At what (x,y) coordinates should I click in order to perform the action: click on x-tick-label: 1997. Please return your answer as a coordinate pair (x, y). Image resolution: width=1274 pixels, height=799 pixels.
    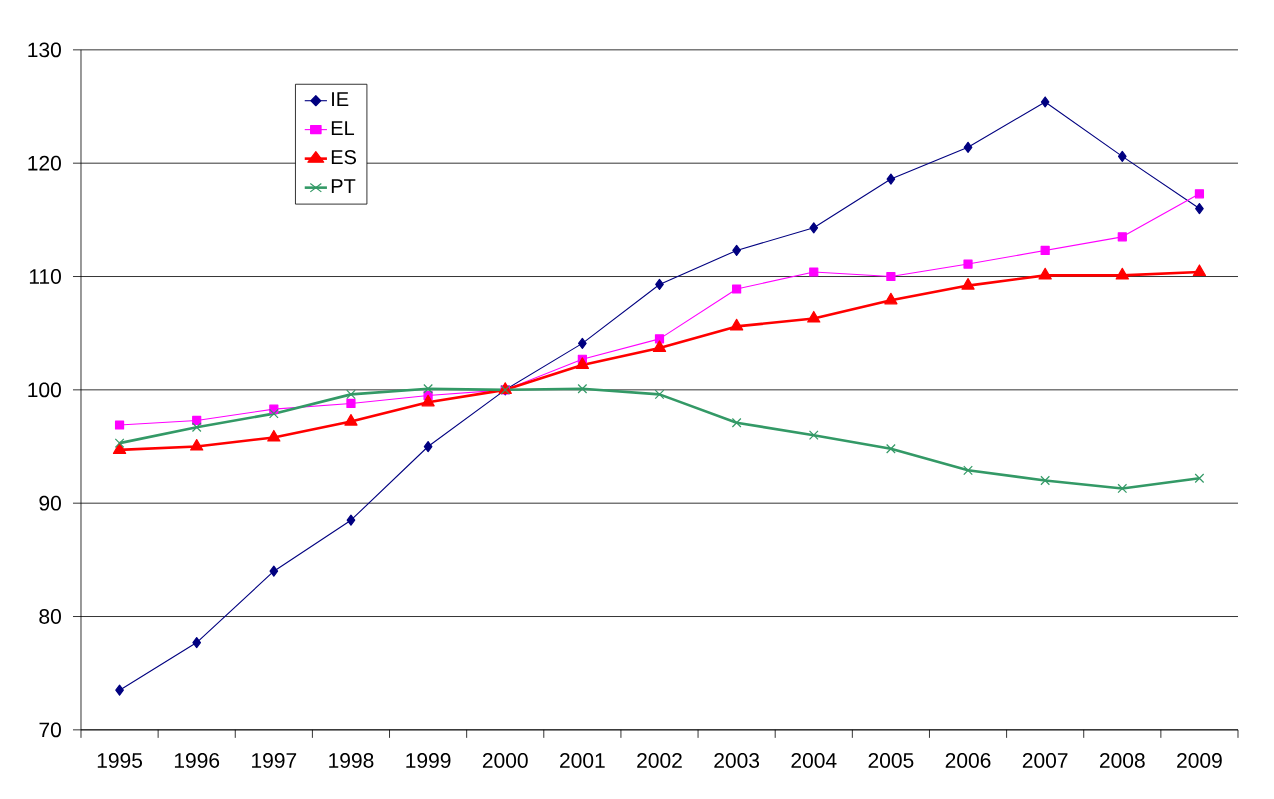
    Looking at the image, I should click on (274, 760).